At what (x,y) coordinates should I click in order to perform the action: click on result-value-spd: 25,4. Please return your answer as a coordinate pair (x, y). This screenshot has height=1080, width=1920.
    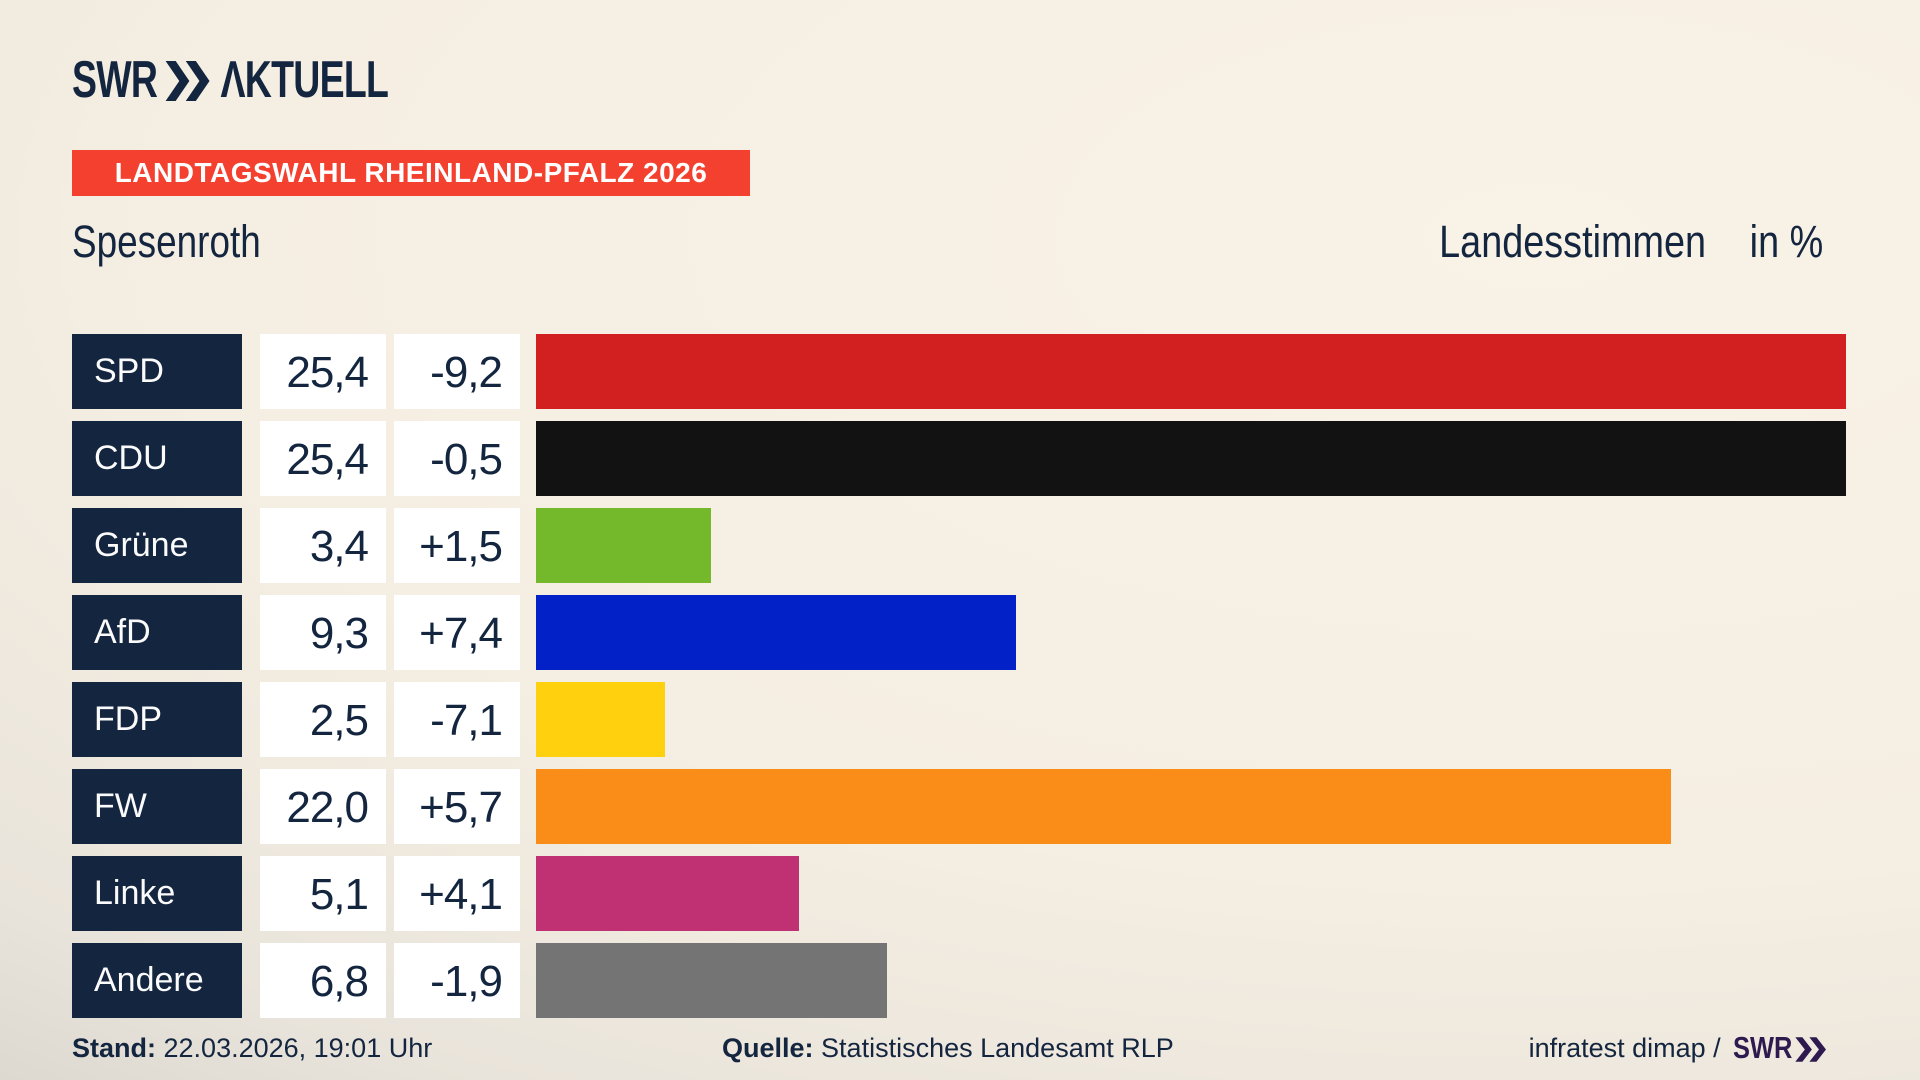
    Looking at the image, I should click on (323, 371).